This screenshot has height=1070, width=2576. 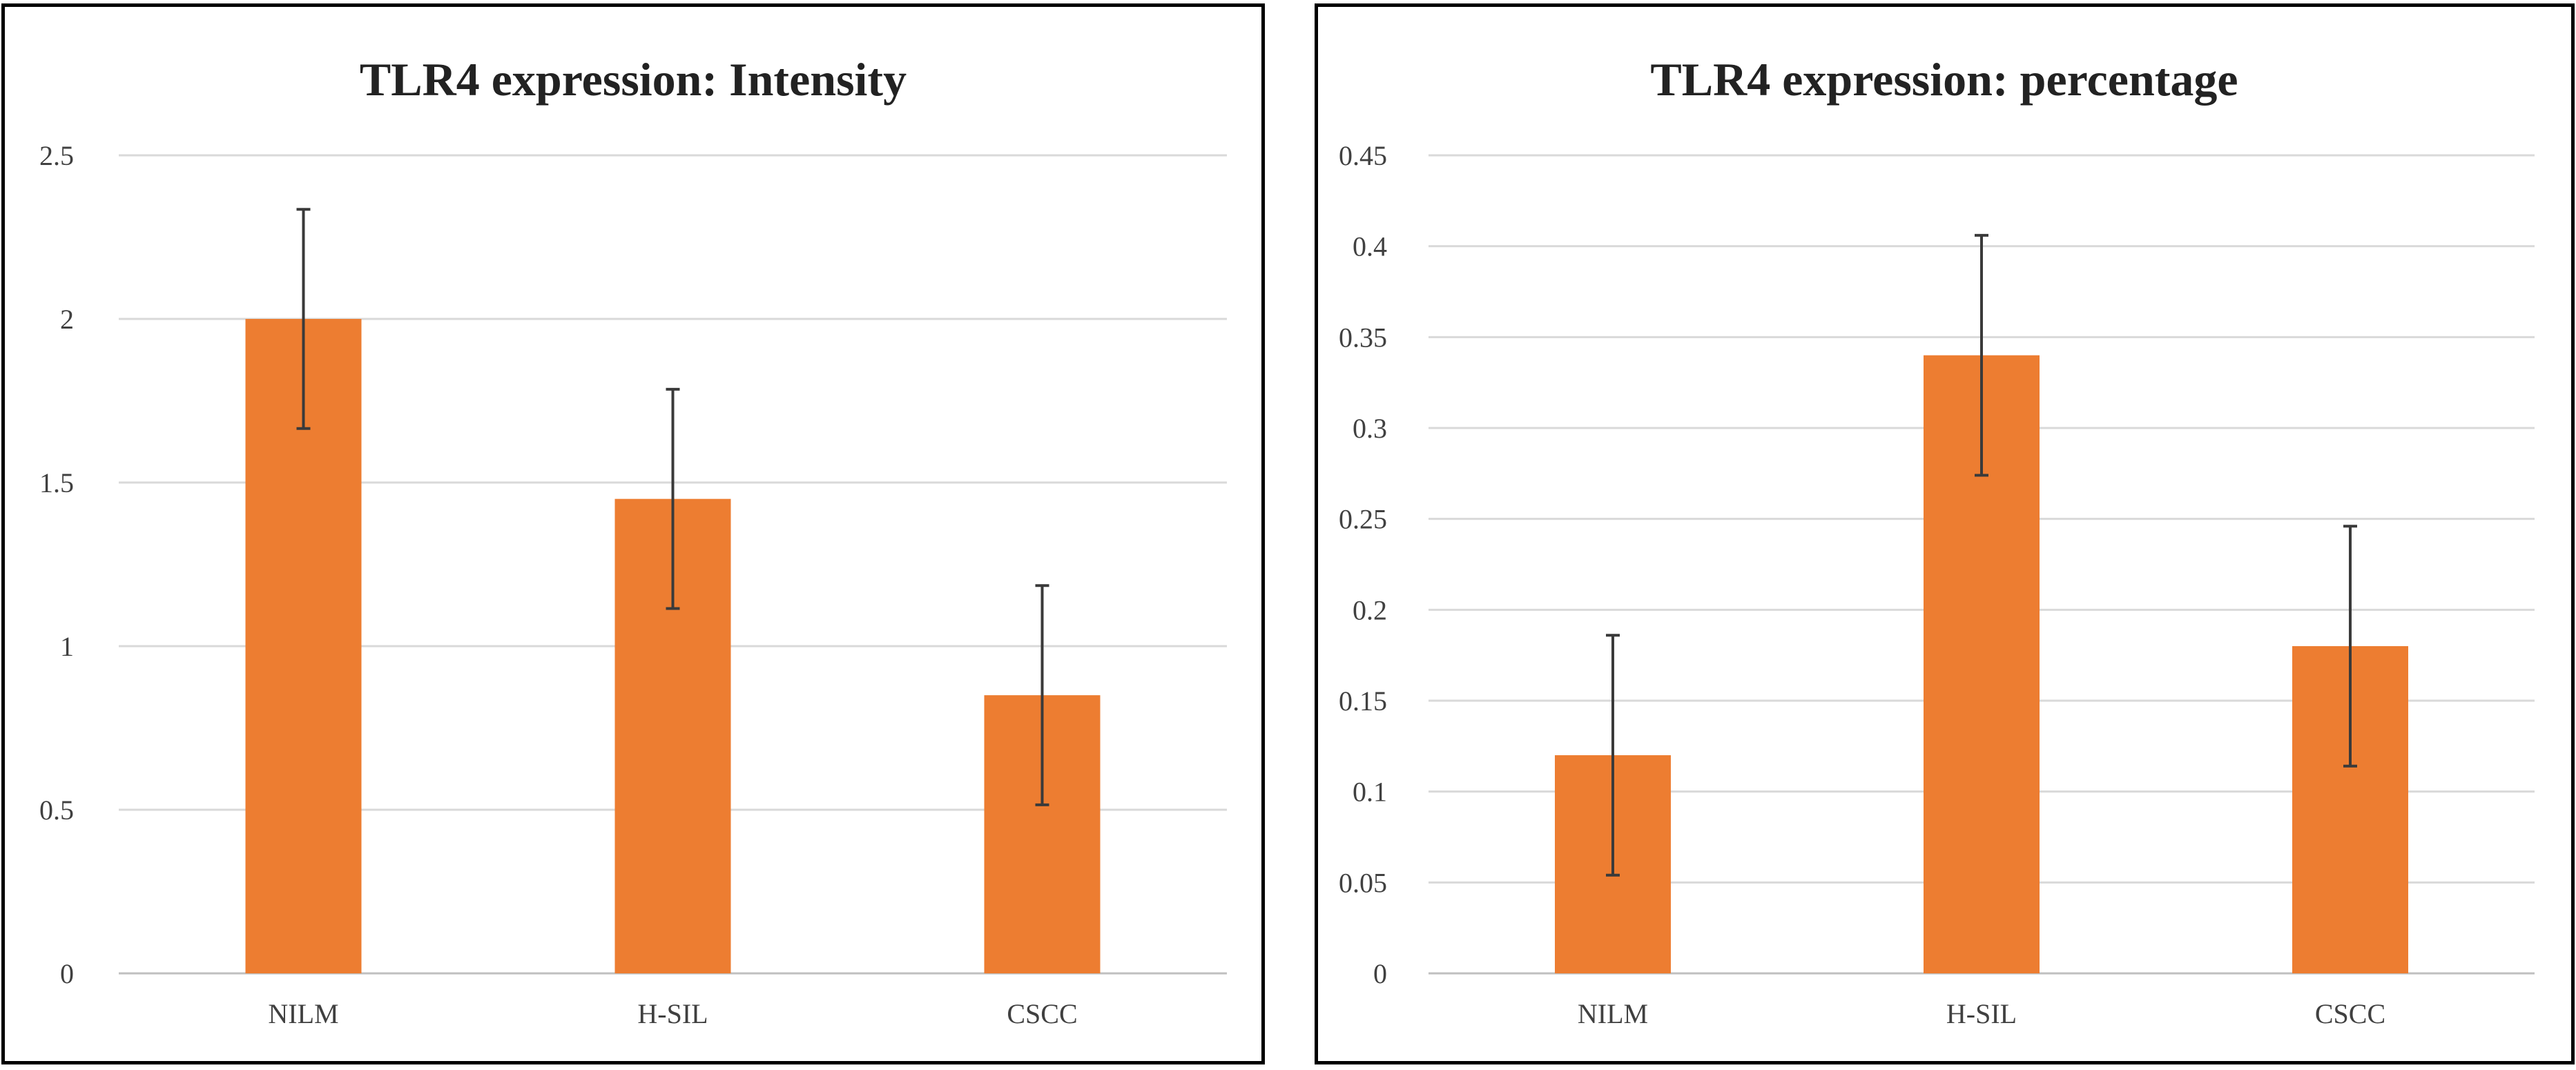 I want to click on y-tick-label: 0.2, so click(x=1370, y=609).